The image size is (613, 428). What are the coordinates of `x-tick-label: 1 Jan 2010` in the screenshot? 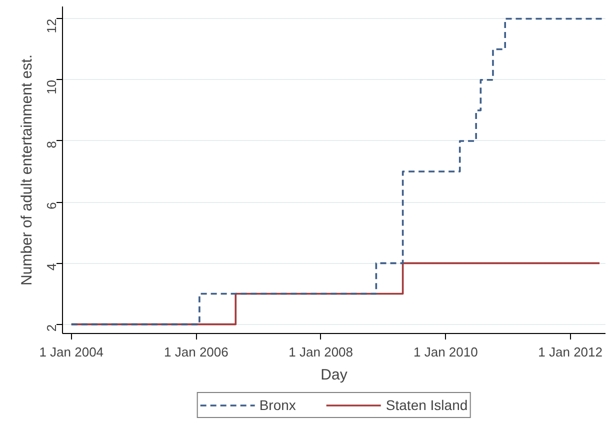 It's located at (446, 352).